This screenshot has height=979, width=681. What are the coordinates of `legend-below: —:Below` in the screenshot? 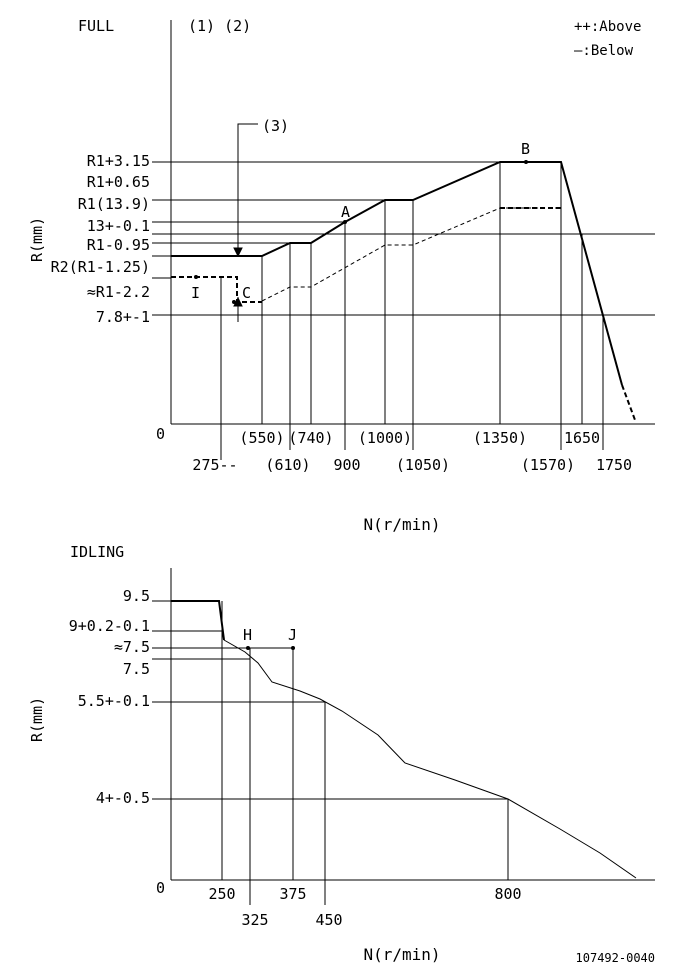 It's located at (604, 51).